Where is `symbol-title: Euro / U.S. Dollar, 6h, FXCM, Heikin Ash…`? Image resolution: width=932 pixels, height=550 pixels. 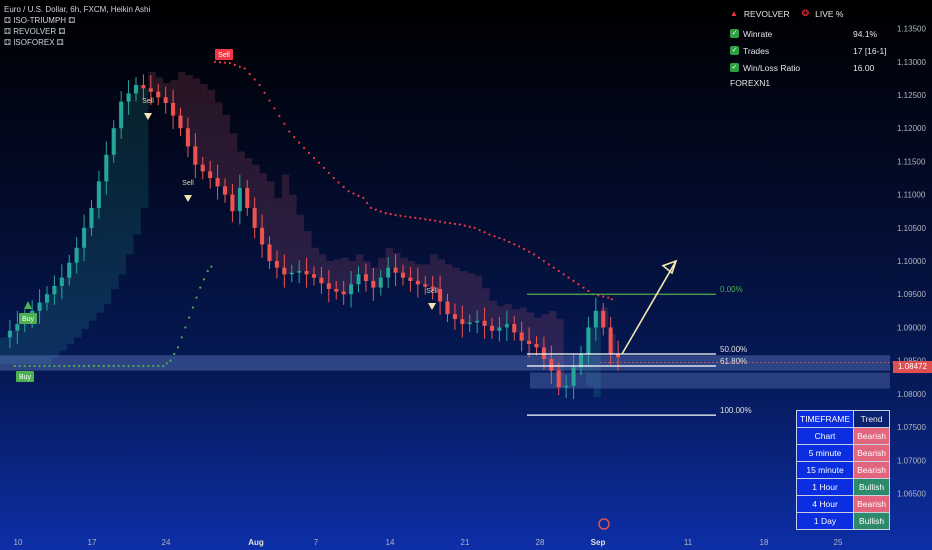 symbol-title: Euro / U.S. Dollar, 6h, FXCM, Heikin Ash… is located at coordinates (77, 9).